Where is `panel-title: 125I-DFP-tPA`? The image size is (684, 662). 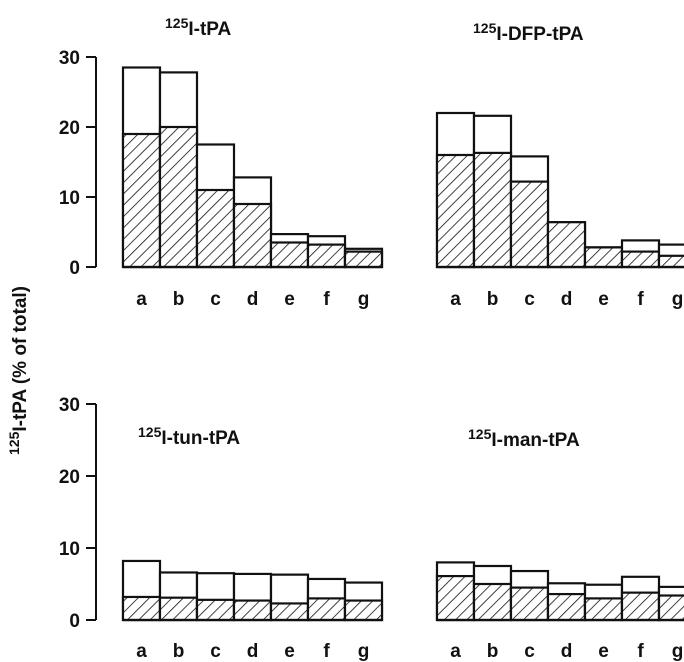 panel-title: 125I-DFP-tPA is located at coordinates (528, 32).